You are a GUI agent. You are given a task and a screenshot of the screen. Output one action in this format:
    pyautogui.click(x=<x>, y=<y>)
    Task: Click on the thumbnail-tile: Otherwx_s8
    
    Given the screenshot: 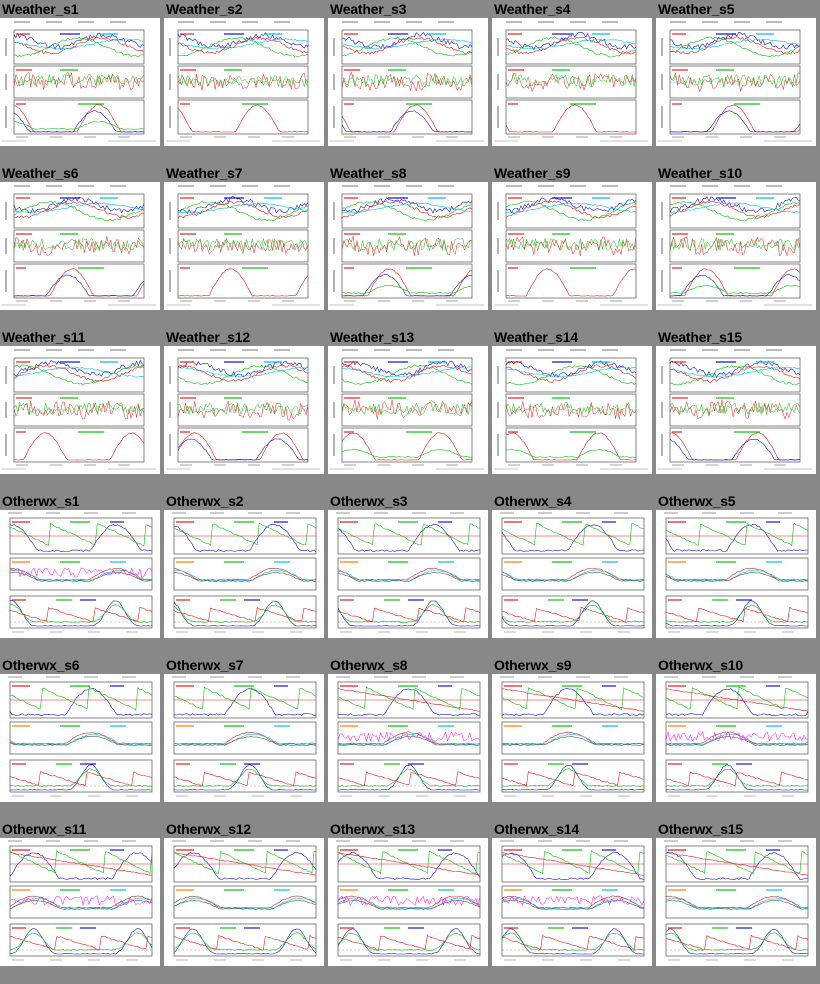 What is the action you would take?
    pyautogui.click(x=408, y=729)
    